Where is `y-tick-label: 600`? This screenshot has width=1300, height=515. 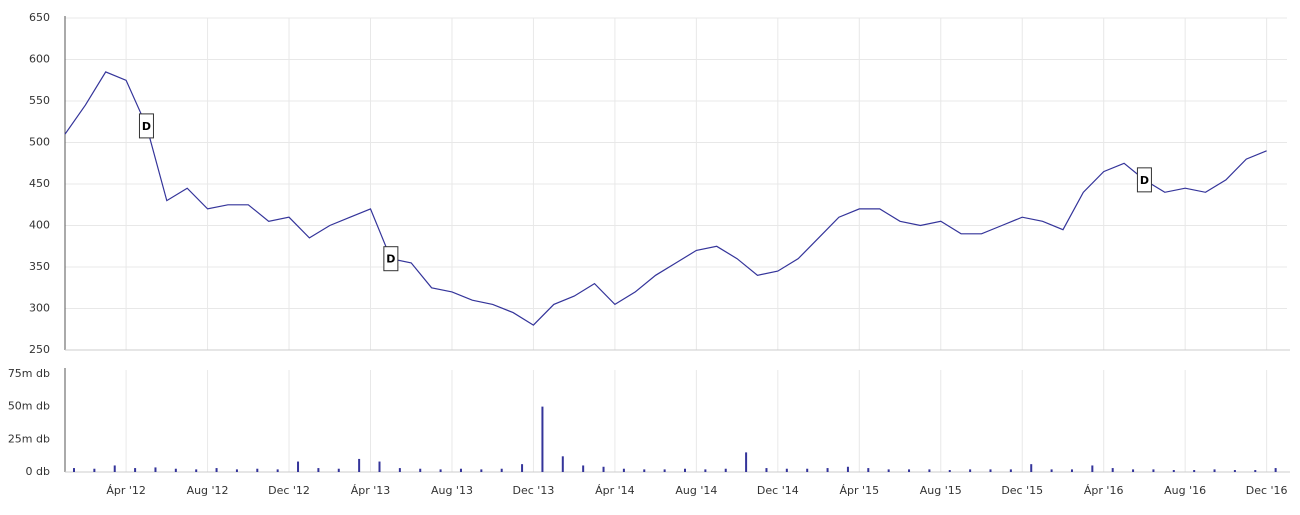 y-tick-label: 600 is located at coordinates (39, 59).